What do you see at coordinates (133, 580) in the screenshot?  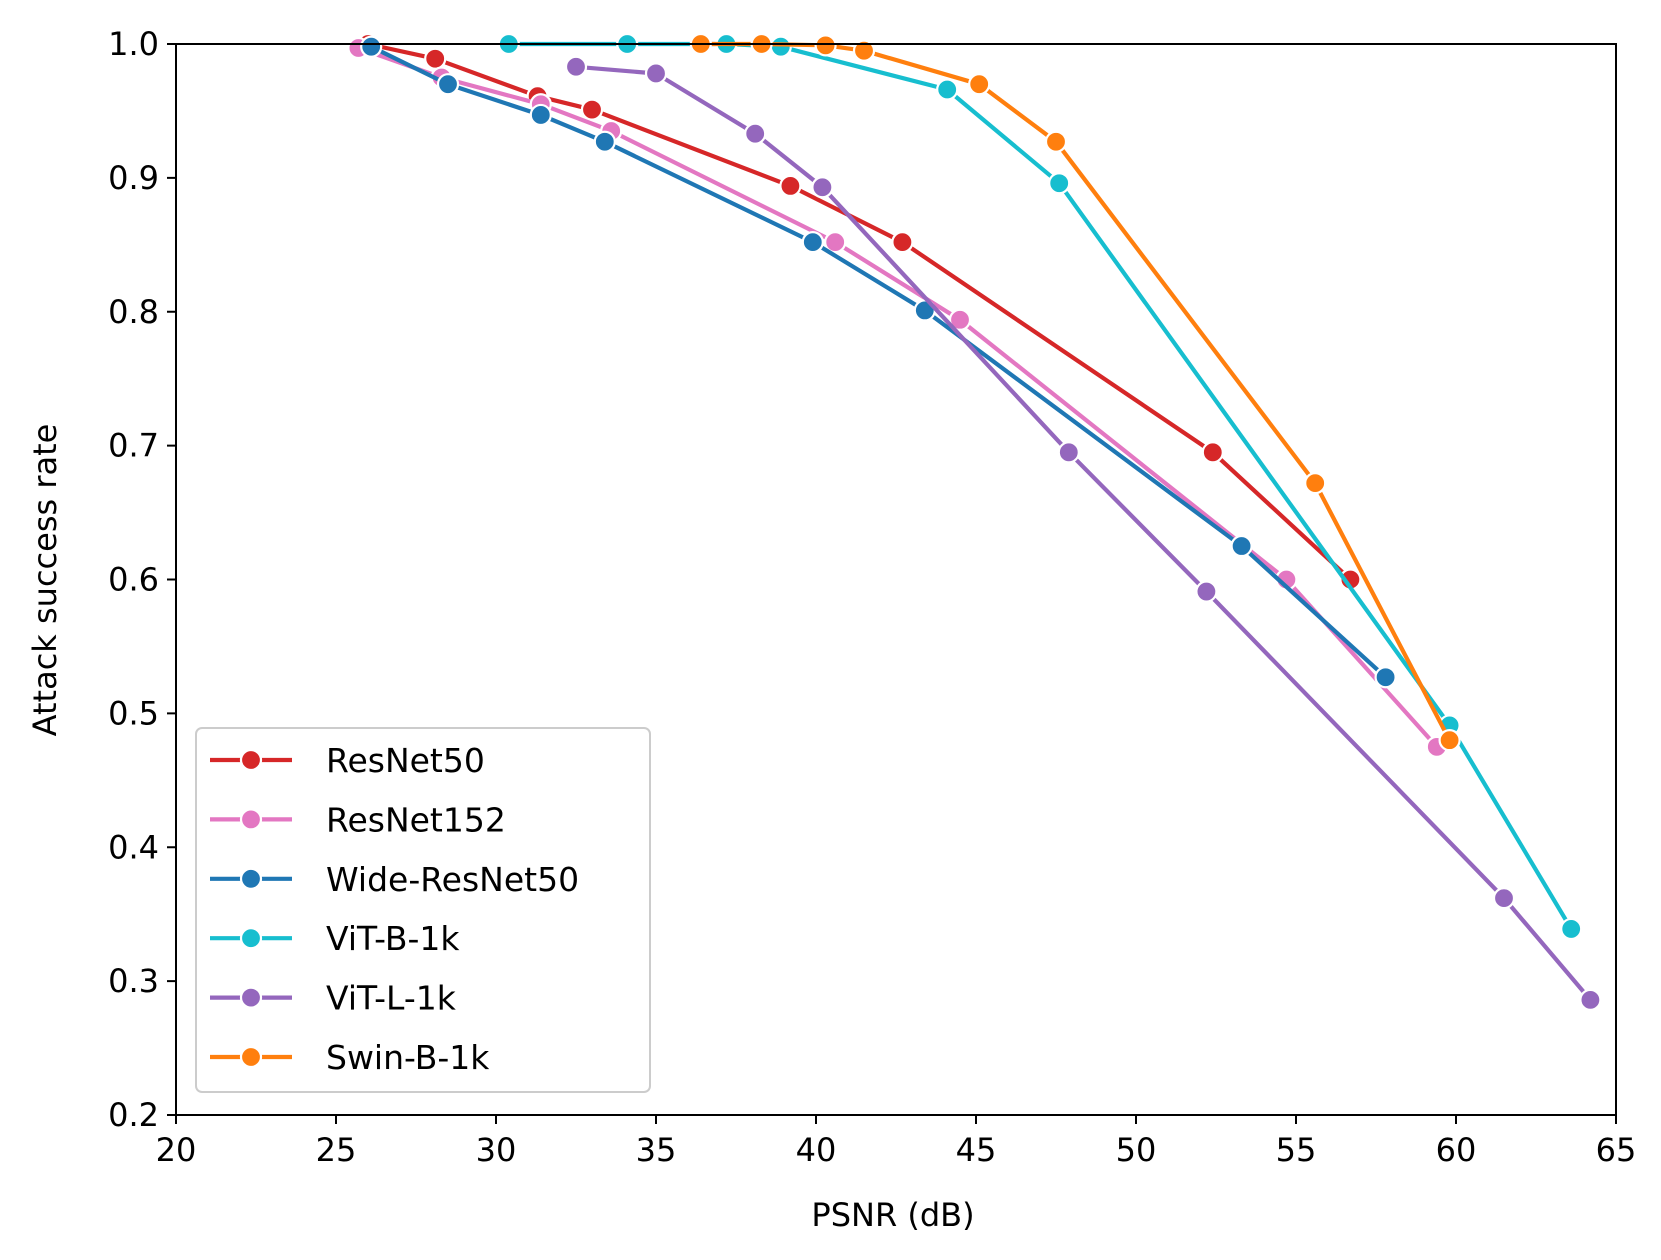 I see `y-tick-label: 0.6` at bounding box center [133, 580].